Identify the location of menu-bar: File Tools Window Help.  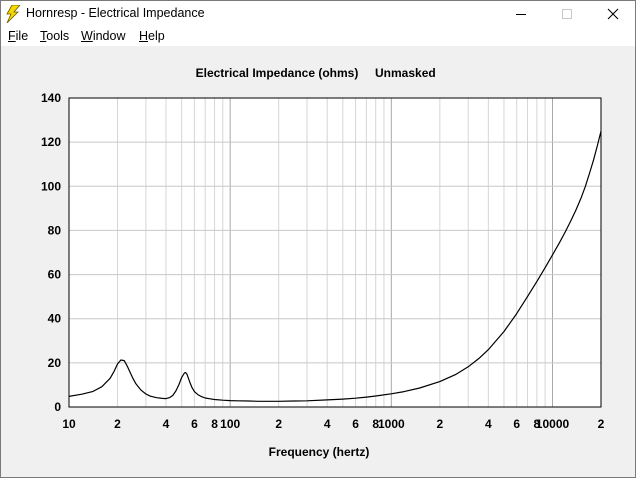
(318, 36).